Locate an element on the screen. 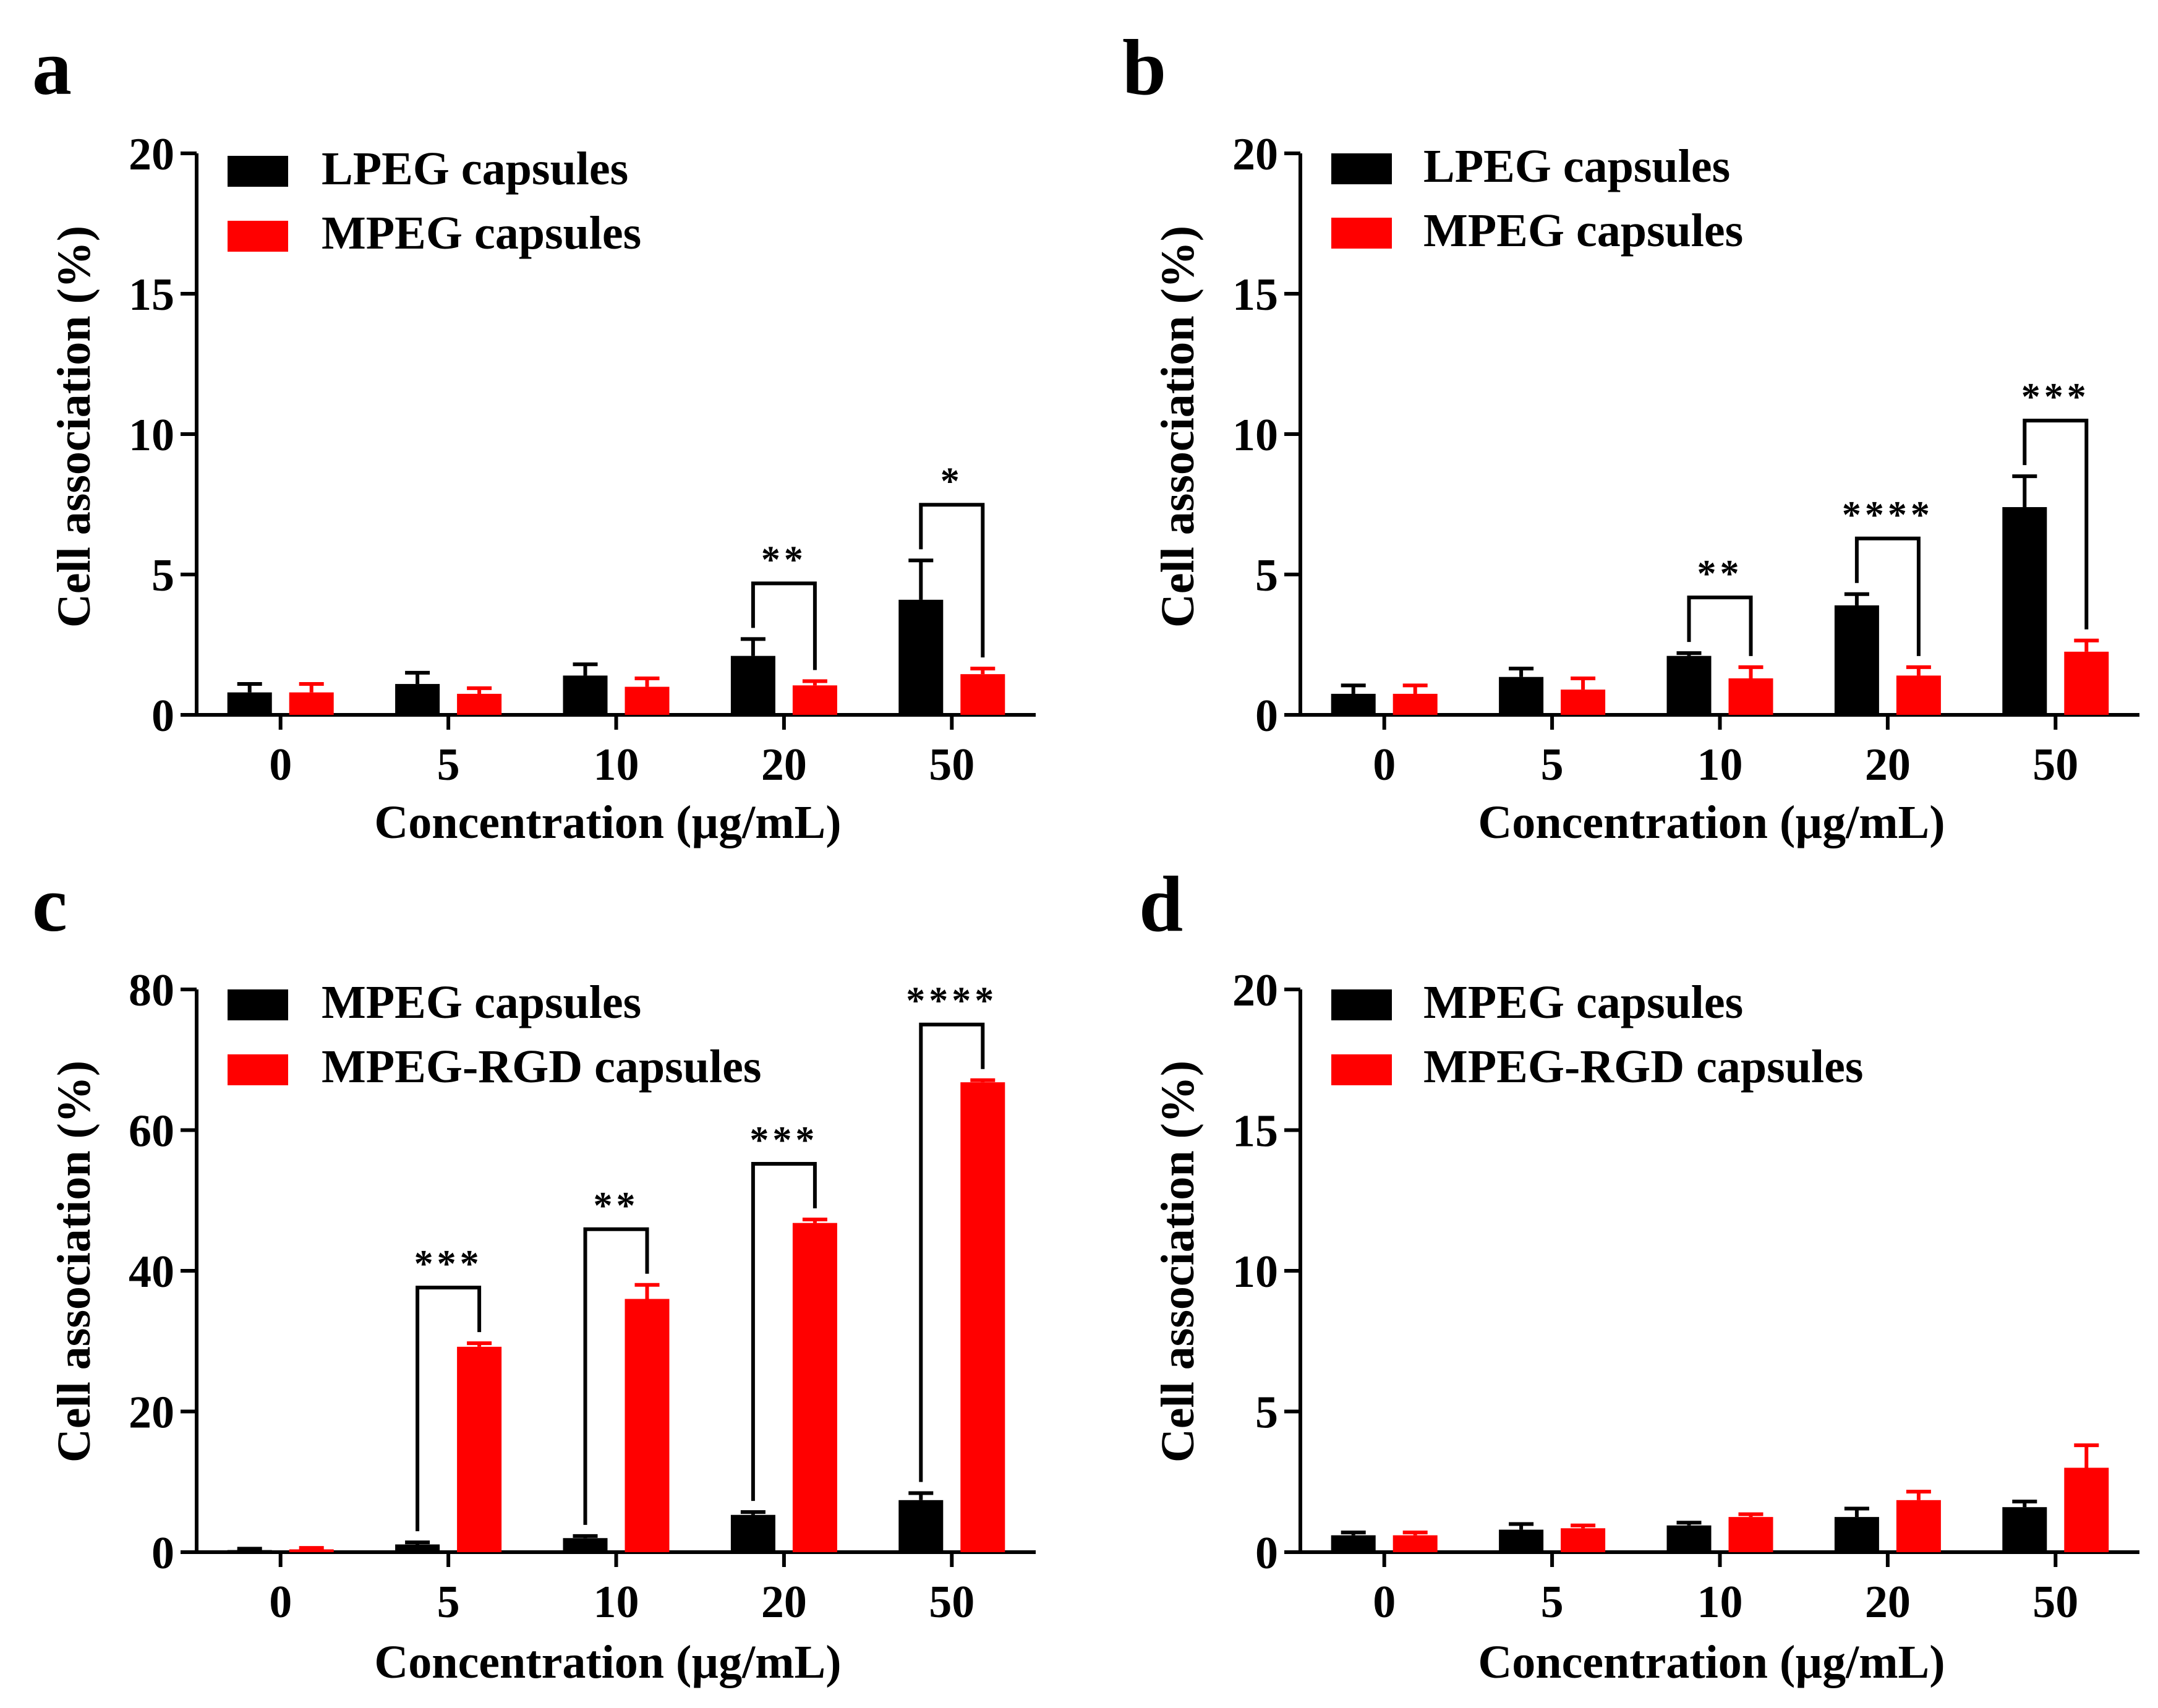 The width and height of the screenshot is (2158, 1708). y-tick-label-a-1: 5 is located at coordinates (162, 575).